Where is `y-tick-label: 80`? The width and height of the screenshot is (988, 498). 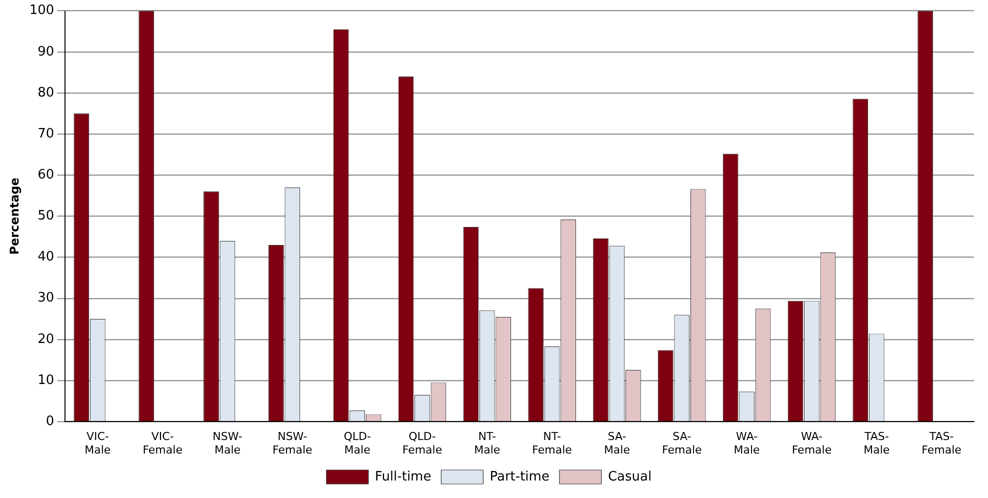 y-tick-label: 80 is located at coordinates (46, 92).